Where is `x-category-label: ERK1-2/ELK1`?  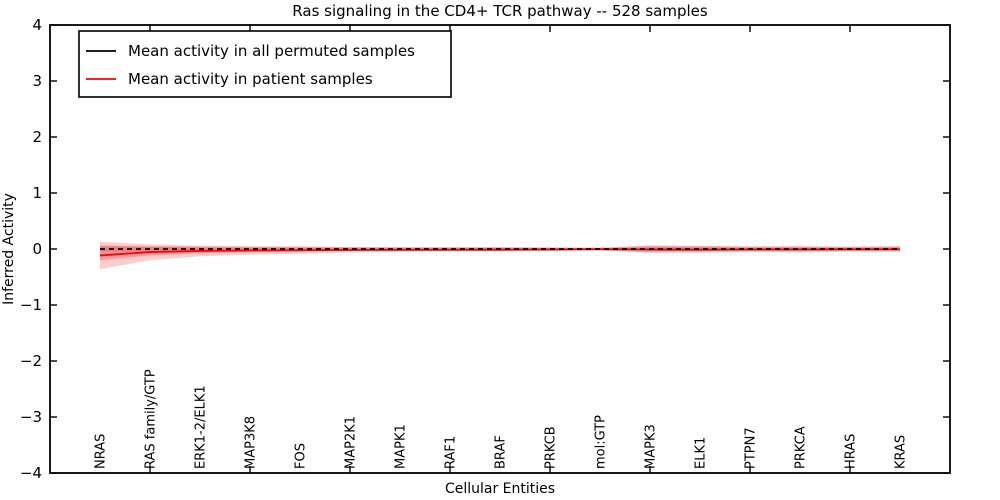
x-category-label: ERK1-2/ELK1 is located at coordinates (201, 427).